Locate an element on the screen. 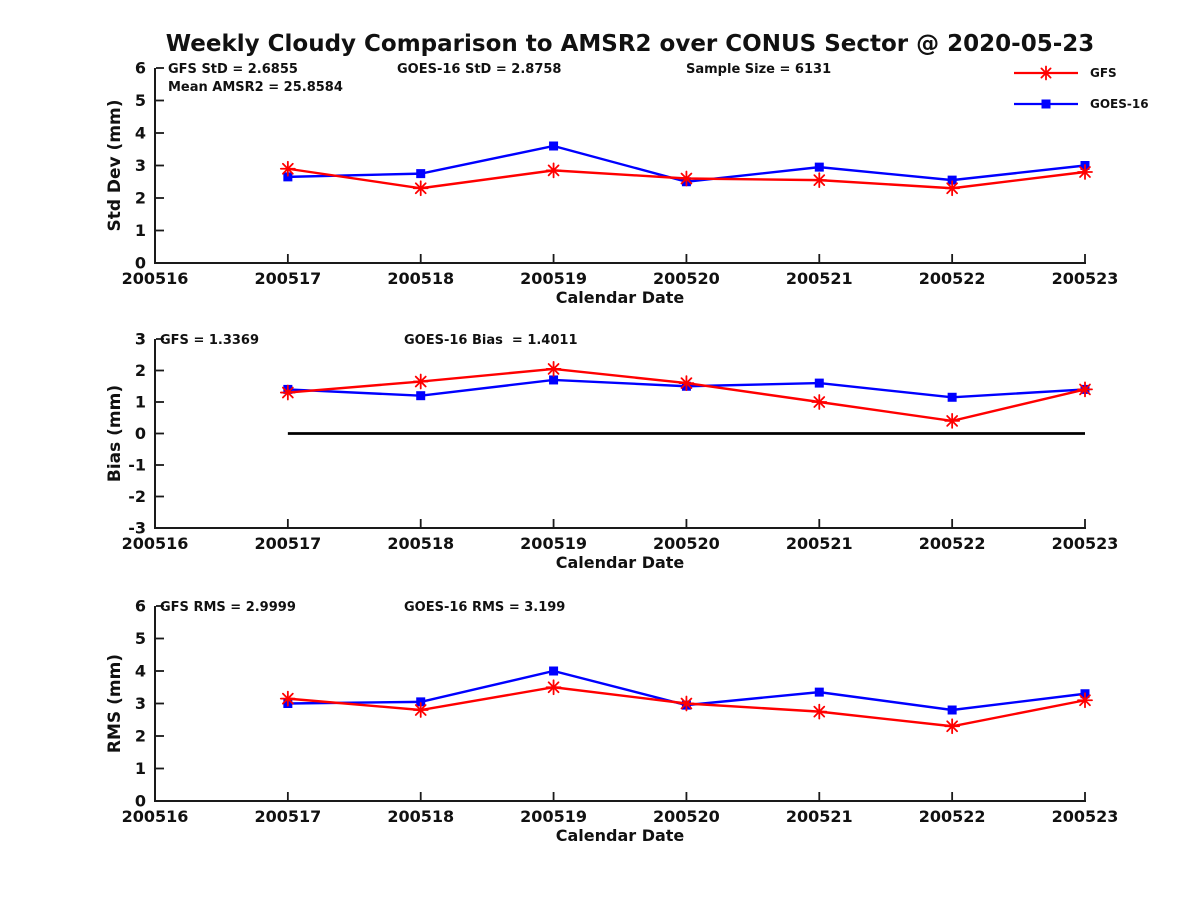  legend-item-goes16: GOES-16 is located at coordinates (1080, 104).